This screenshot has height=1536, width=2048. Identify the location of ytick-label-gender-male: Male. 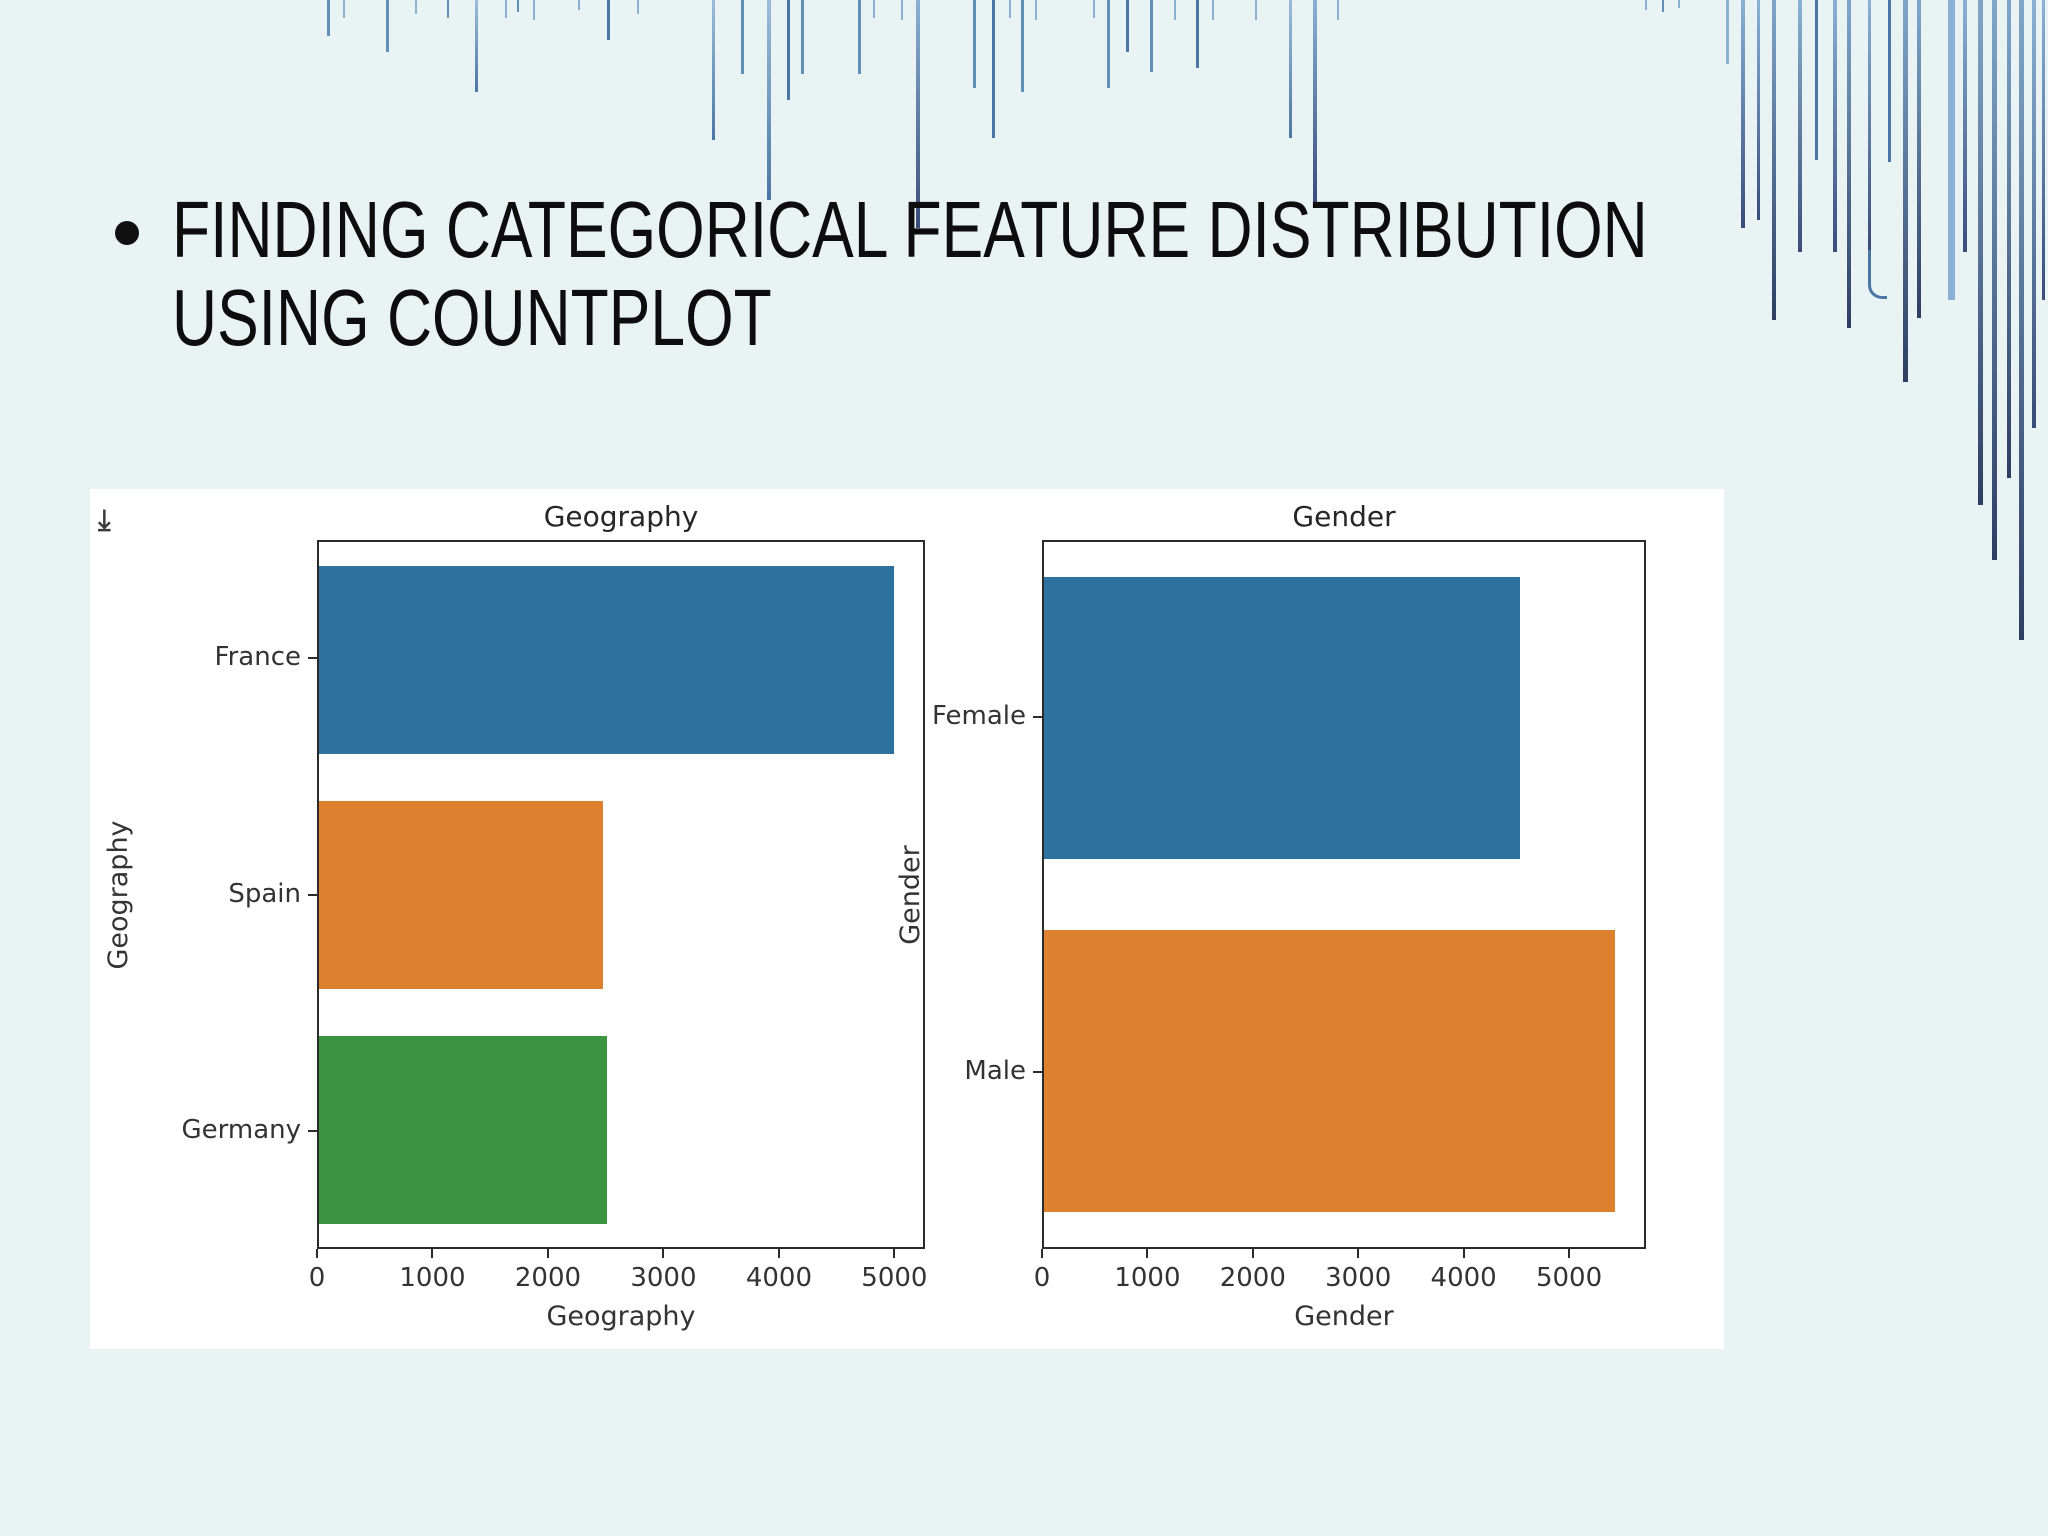
(995, 1070).